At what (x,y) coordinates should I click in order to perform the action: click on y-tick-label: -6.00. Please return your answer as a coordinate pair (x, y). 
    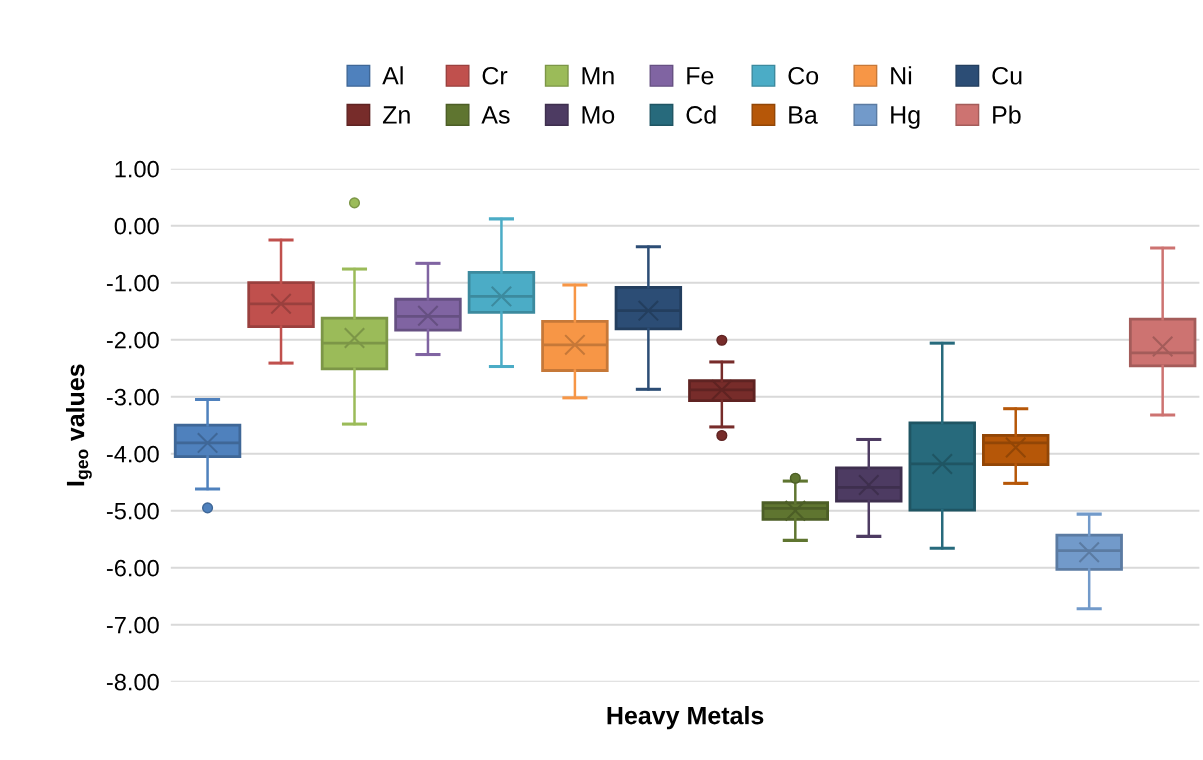
    Looking at the image, I should click on (132, 568).